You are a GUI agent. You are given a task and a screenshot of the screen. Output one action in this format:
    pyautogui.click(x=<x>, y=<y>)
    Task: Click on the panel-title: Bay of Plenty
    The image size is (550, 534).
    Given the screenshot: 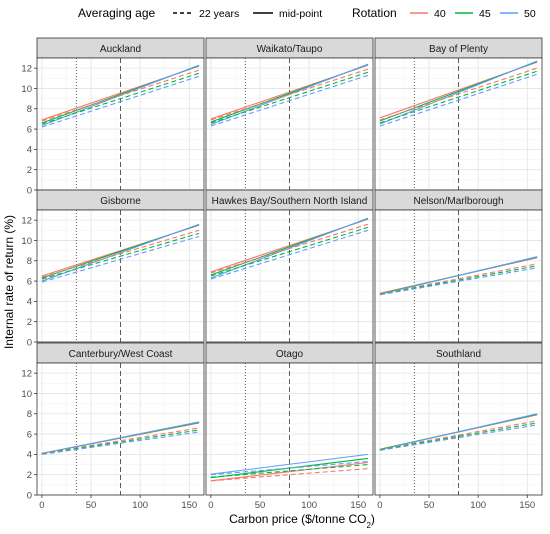 What is the action you would take?
    pyautogui.click(x=458, y=49)
    